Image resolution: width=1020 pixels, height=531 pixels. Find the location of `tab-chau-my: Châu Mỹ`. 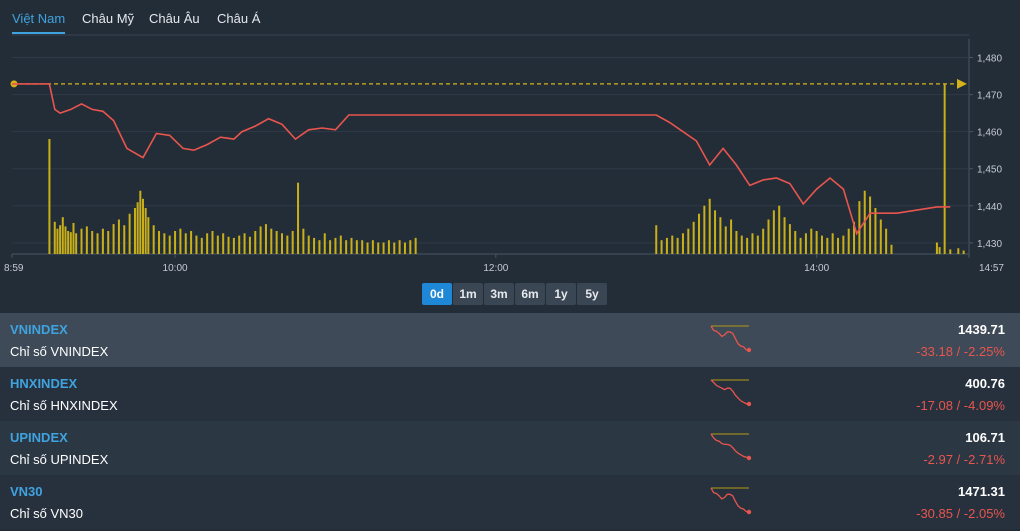

tab-chau-my: Châu Mỹ is located at coordinates (108, 18).